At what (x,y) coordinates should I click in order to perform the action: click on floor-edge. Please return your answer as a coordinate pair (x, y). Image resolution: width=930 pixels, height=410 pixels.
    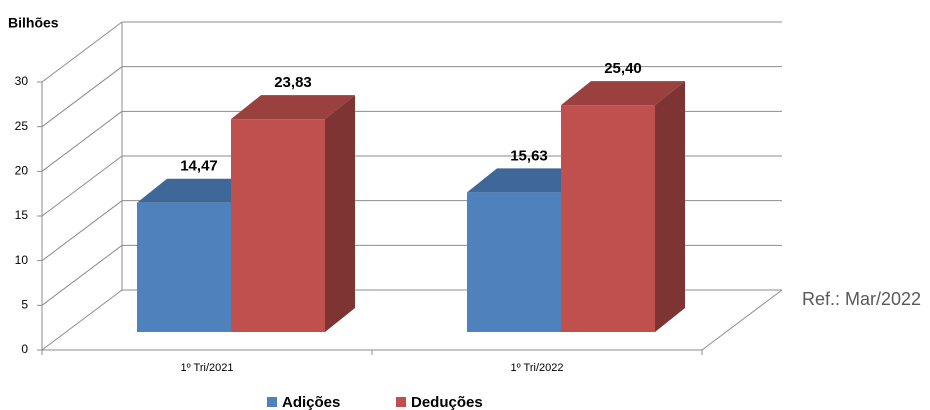
    Looking at the image, I should click on (742, 320).